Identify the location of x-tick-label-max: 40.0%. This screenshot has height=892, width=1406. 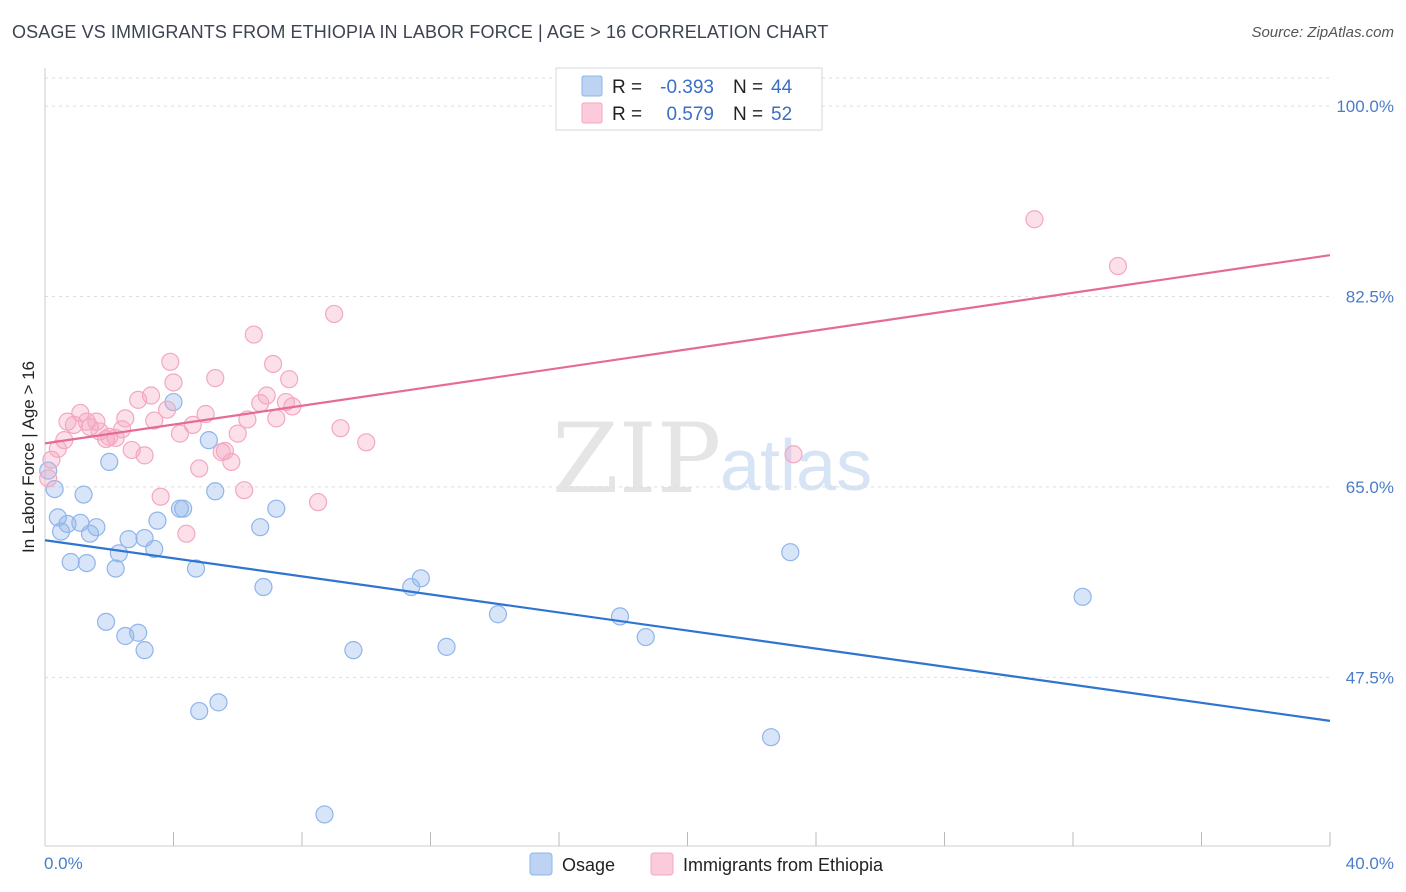
(1370, 863).